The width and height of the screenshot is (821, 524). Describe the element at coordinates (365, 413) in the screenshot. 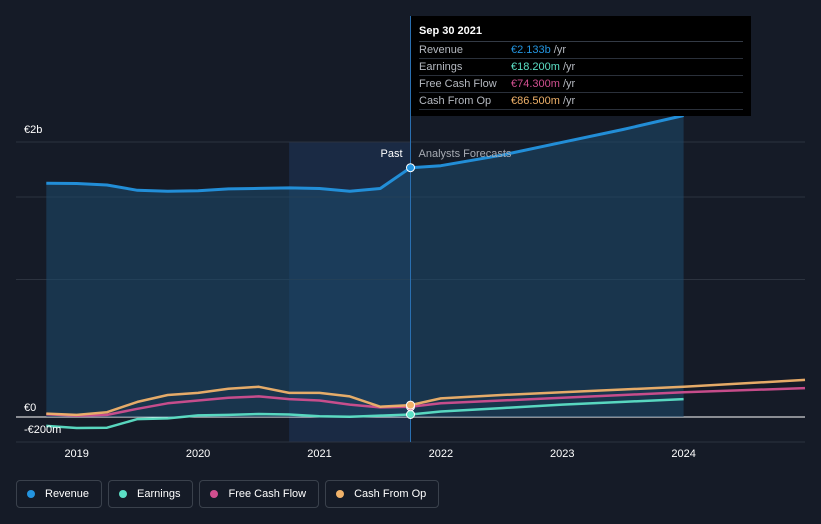

I see `series-line-earnings` at that location.